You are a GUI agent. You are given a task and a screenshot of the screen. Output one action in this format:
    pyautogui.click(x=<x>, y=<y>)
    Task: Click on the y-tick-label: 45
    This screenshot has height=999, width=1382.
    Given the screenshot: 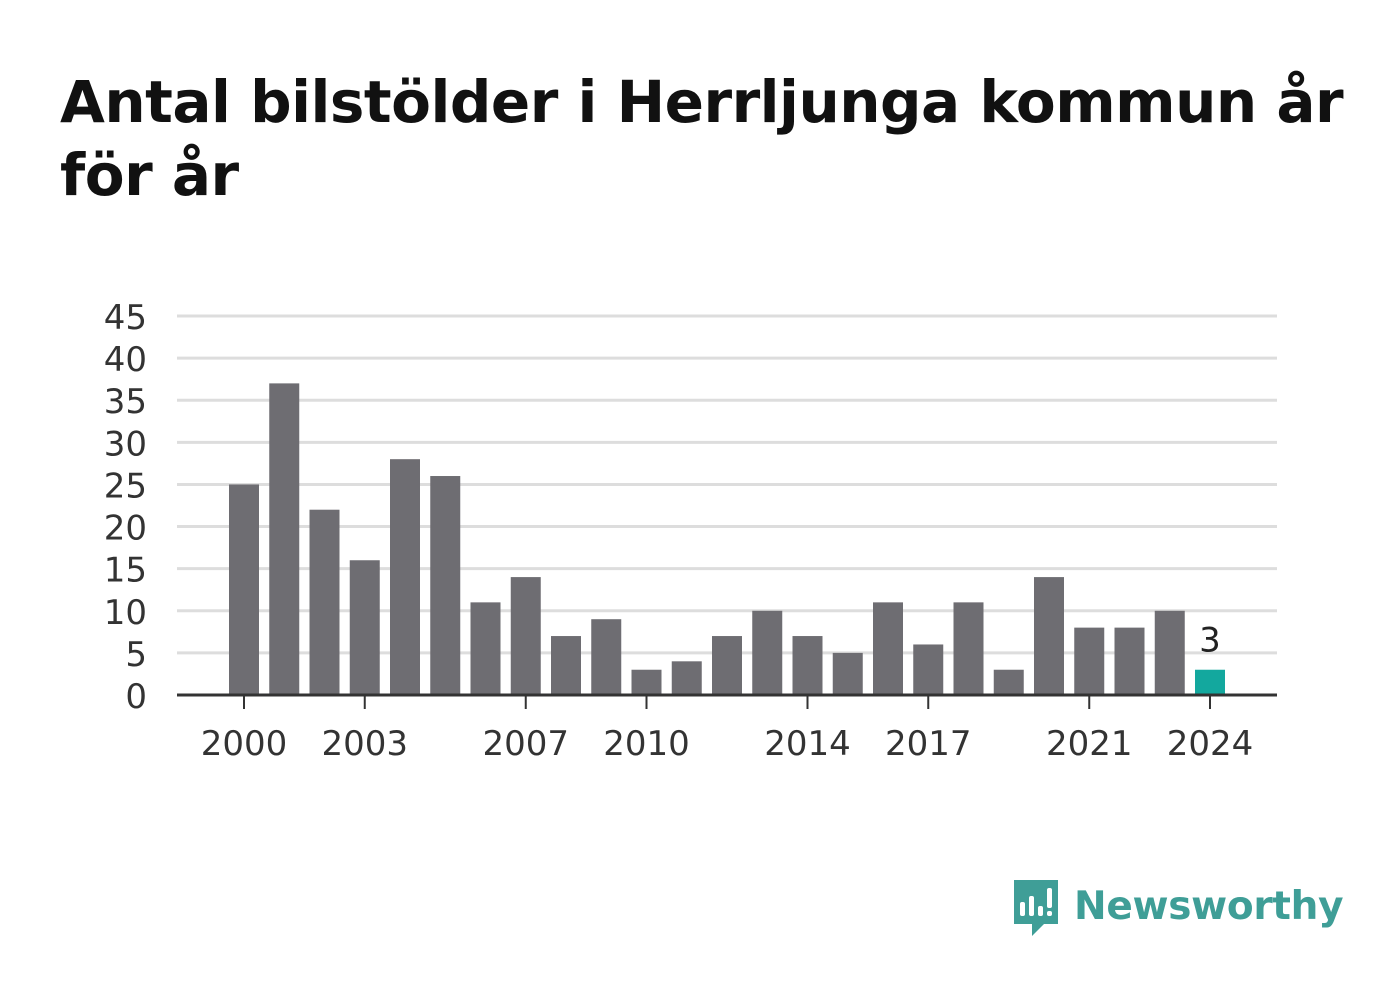 What is the action you would take?
    pyautogui.click(x=125, y=318)
    